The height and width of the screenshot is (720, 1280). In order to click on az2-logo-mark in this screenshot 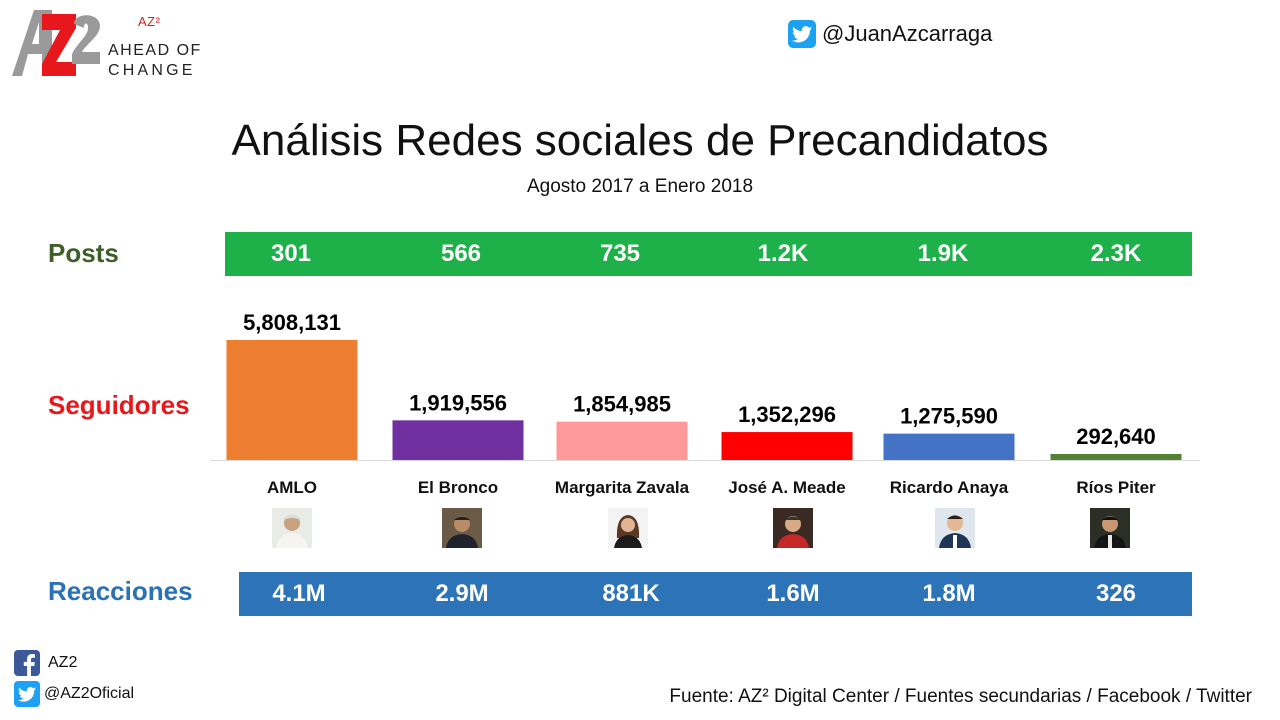, I will do `click(56, 43)`.